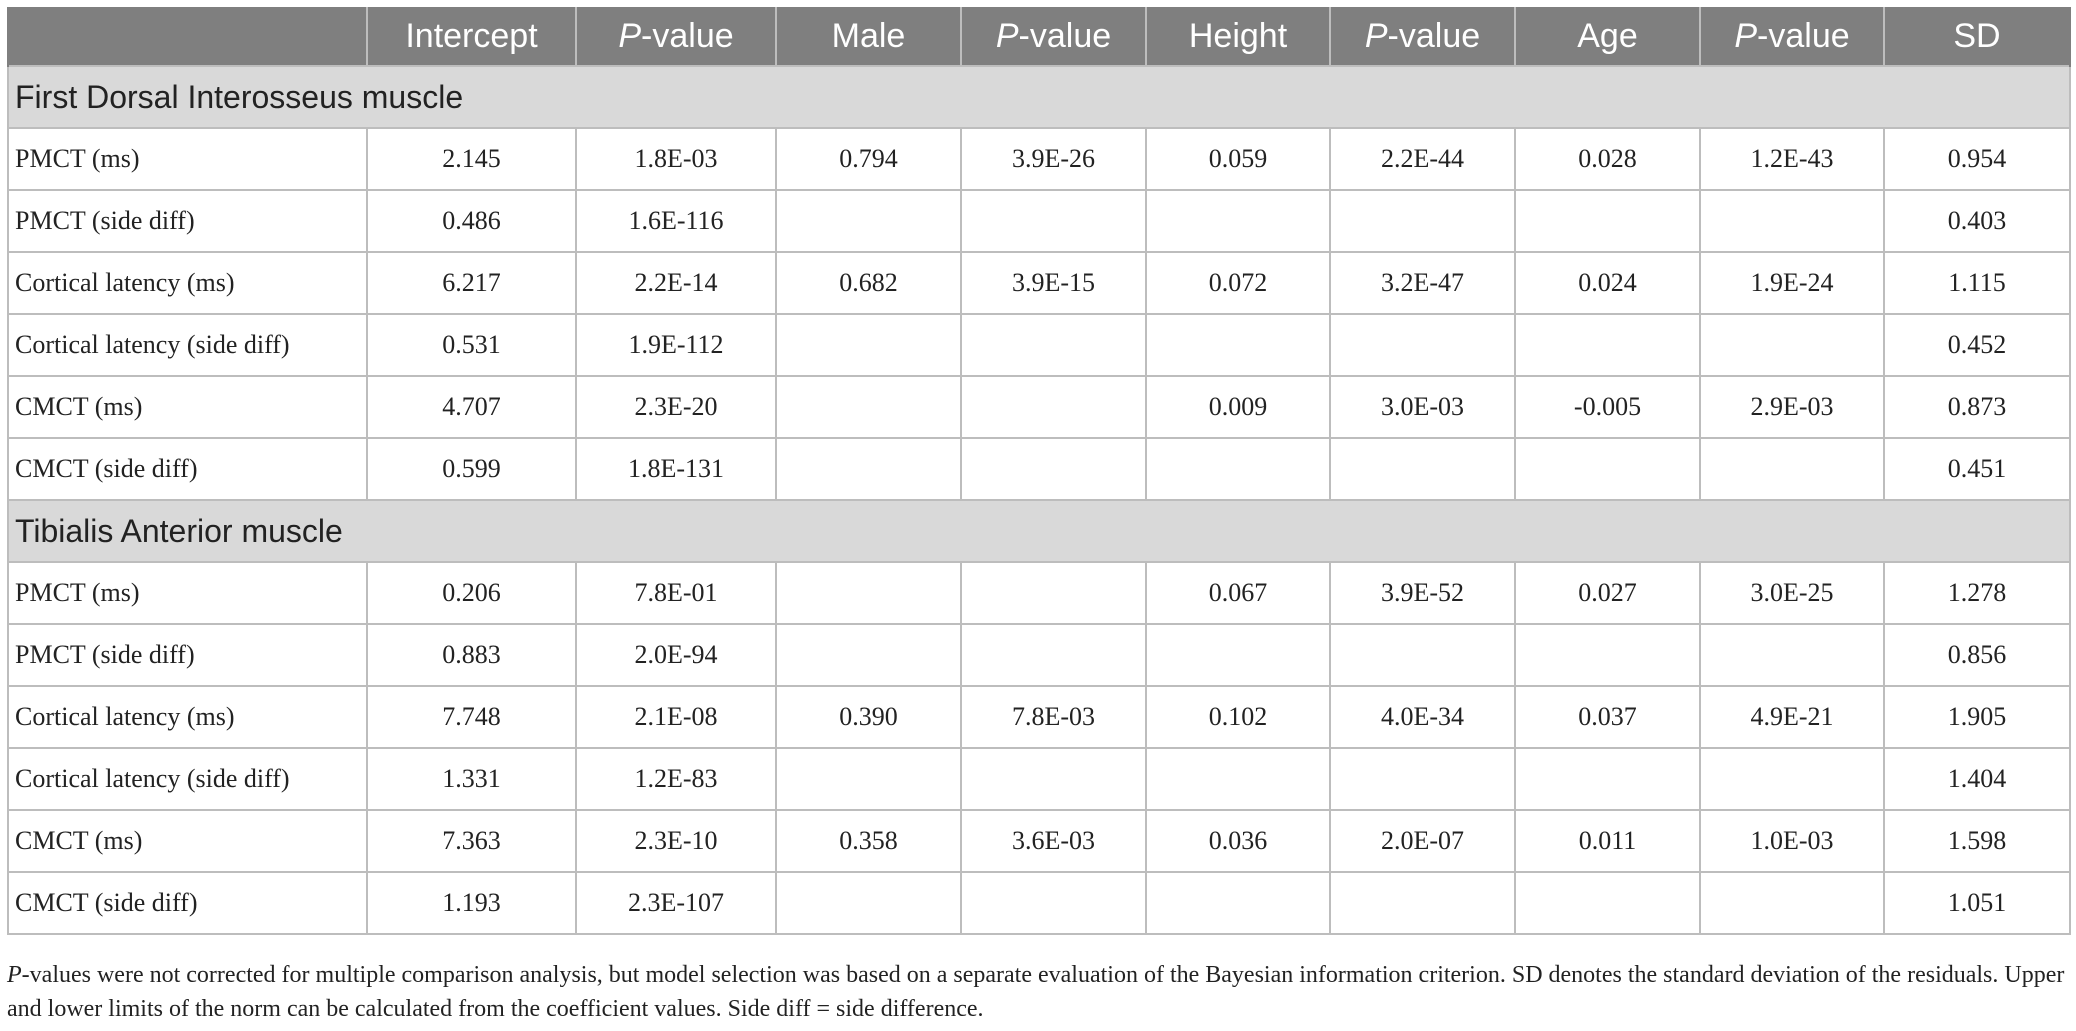 The width and height of the screenshot is (2076, 1031). Describe the element at coordinates (1238, 717) in the screenshot. I see `table-cell: 0.102` at that location.